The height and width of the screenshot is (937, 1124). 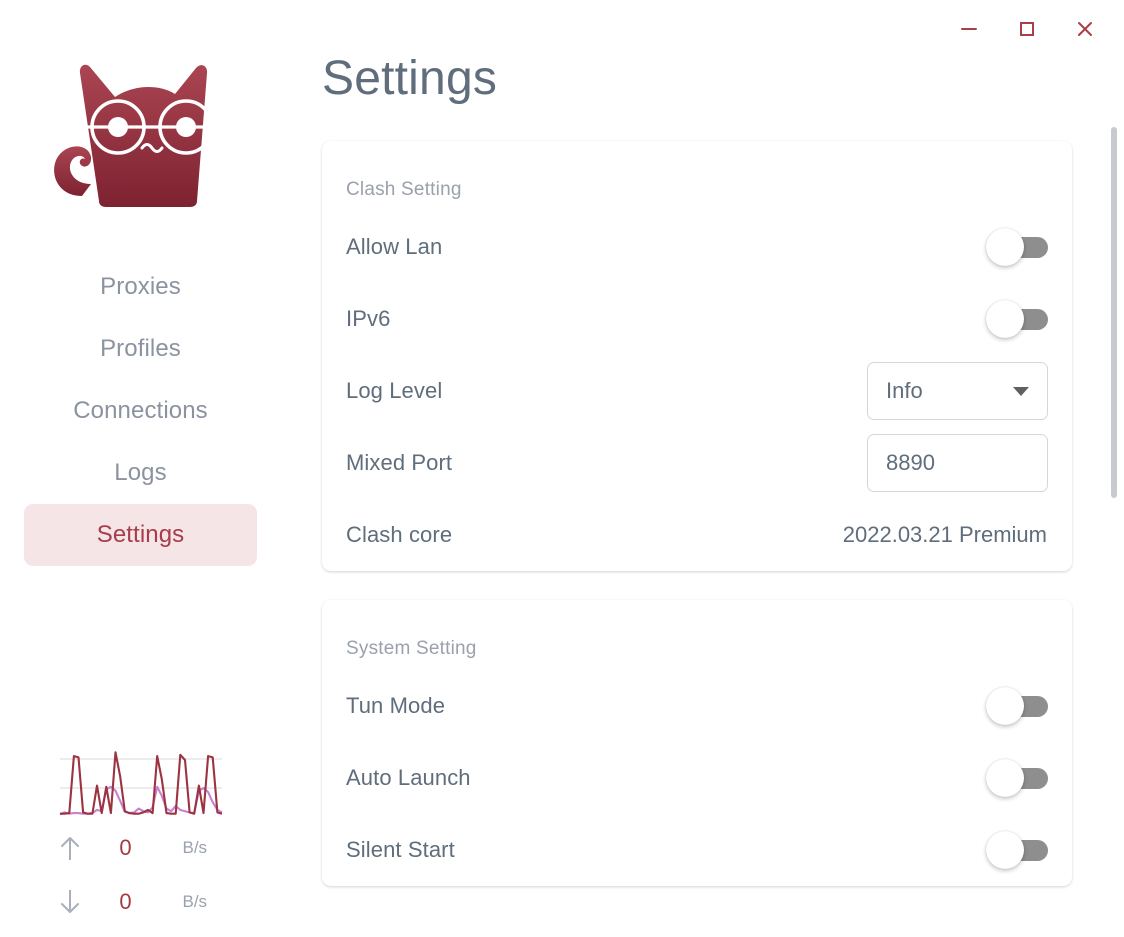 What do you see at coordinates (697, 706) in the screenshot?
I see `setting-row-tun-mode: Tun Mode` at bounding box center [697, 706].